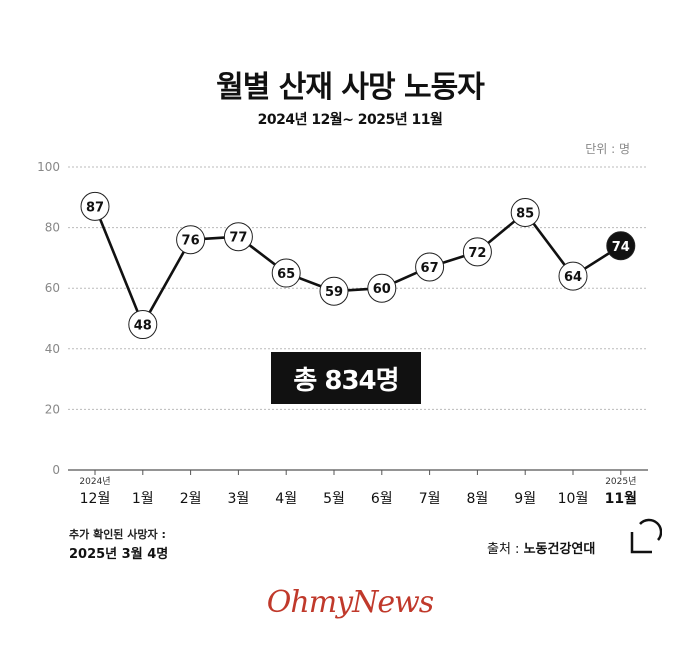 The image size is (700, 672). I want to click on data-label: 77, so click(238, 238).